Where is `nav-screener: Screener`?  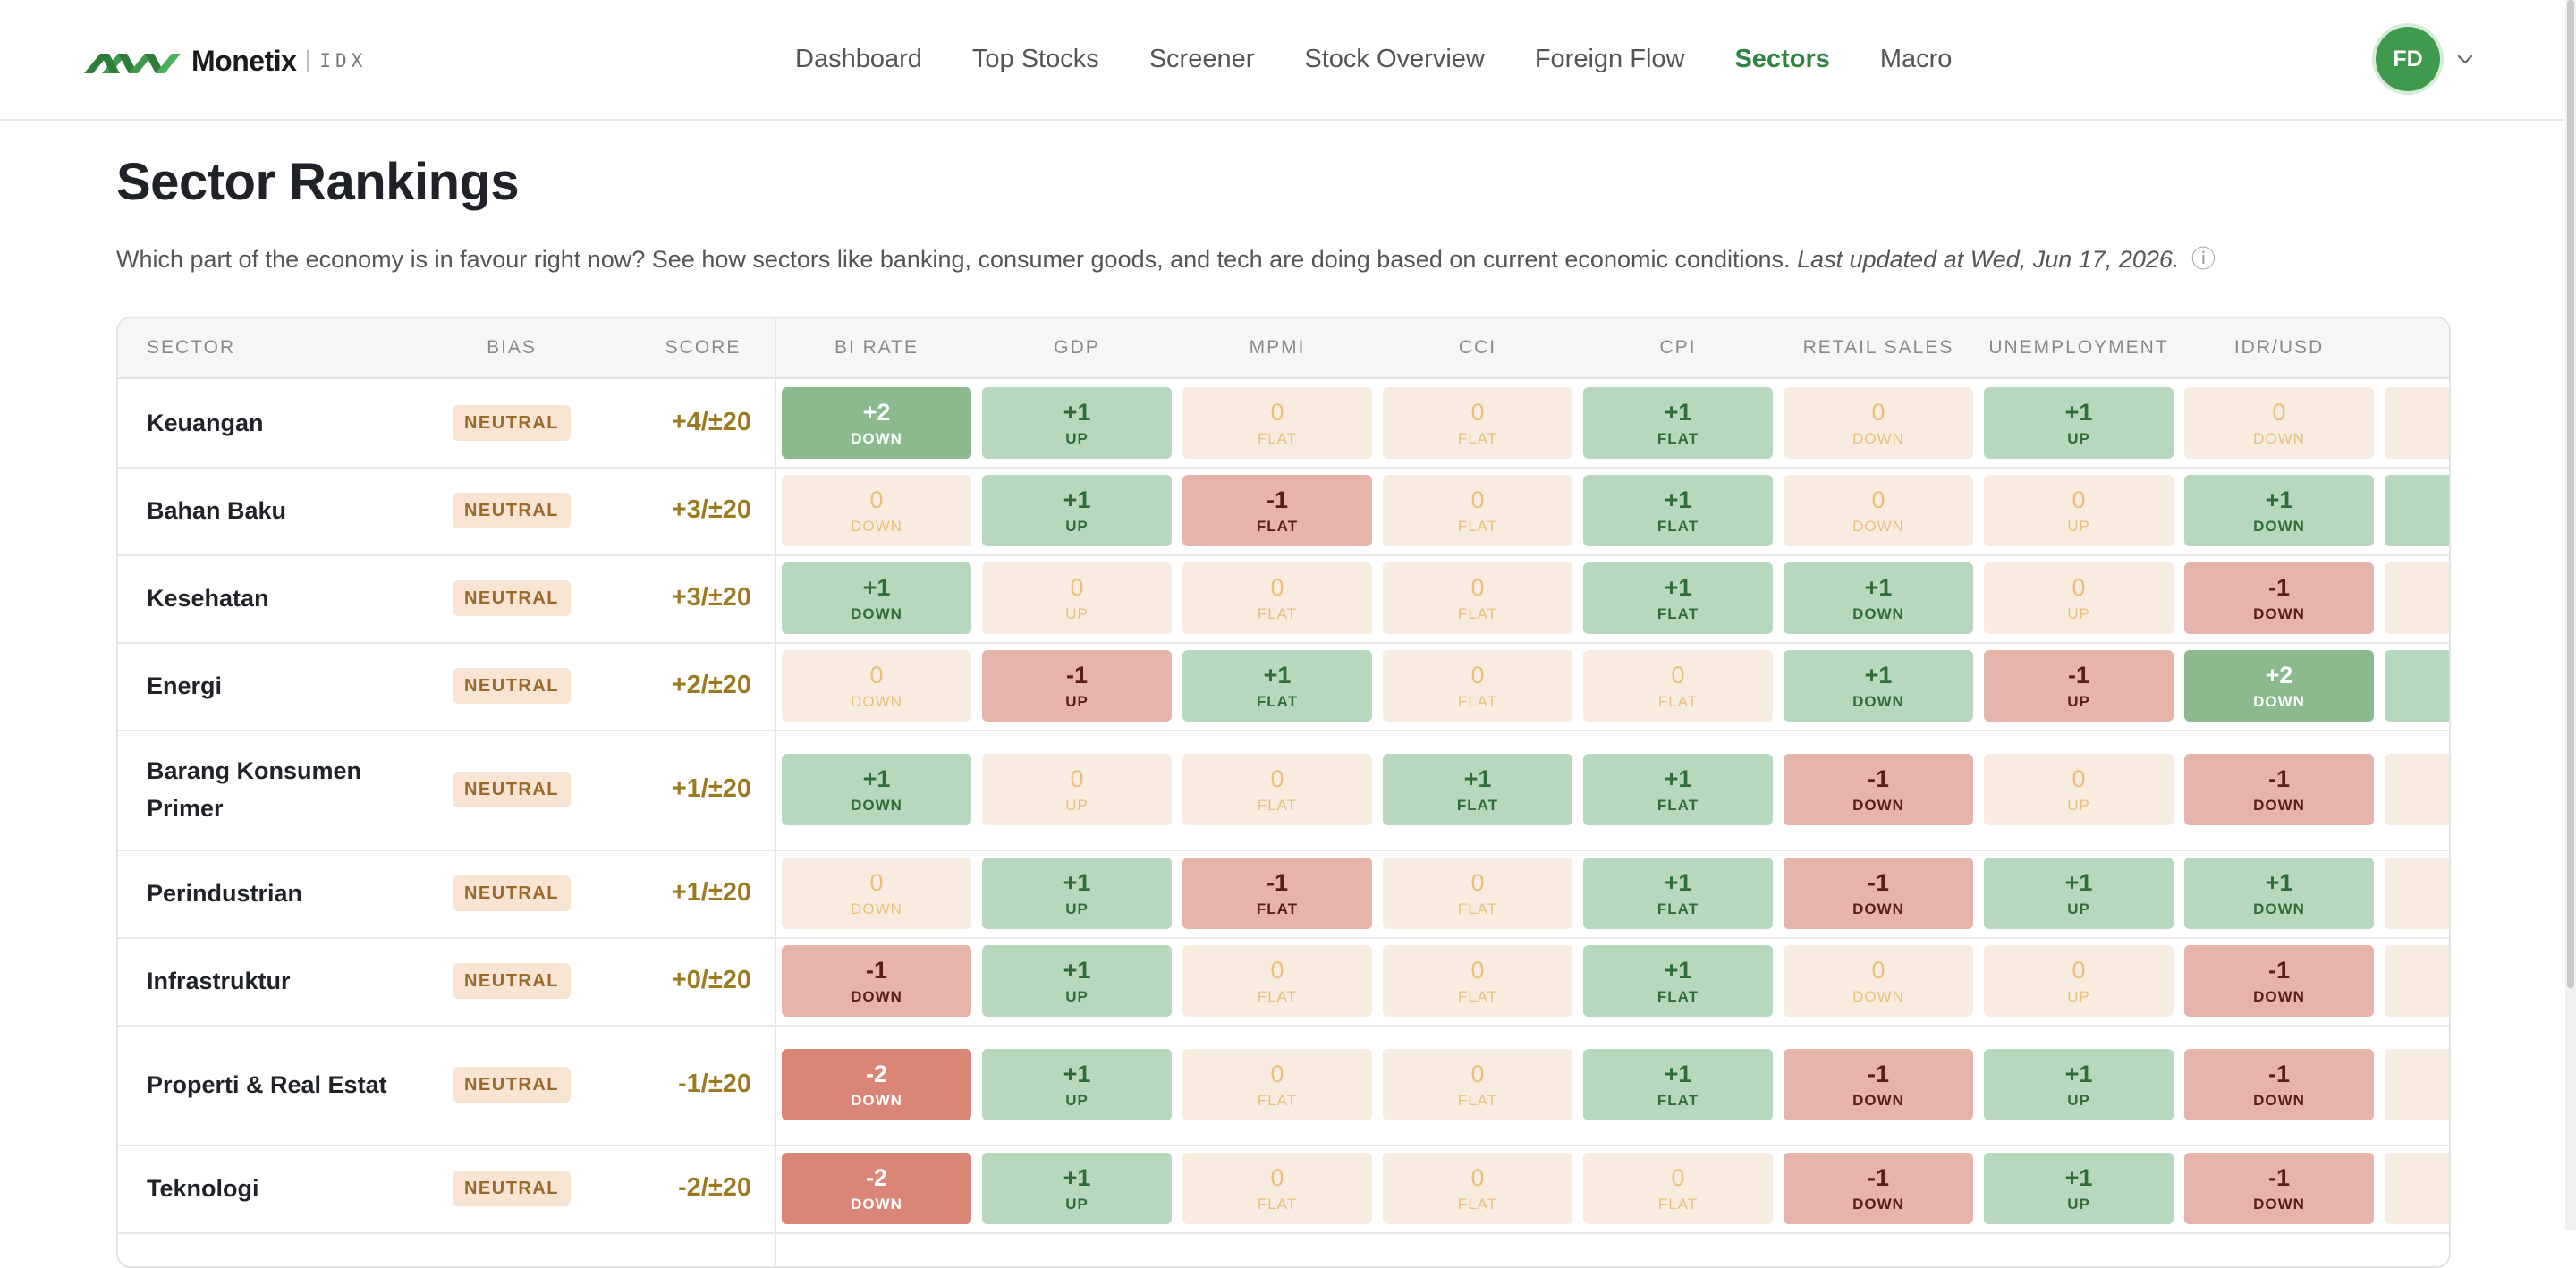
nav-screener: Screener is located at coordinates (1201, 59).